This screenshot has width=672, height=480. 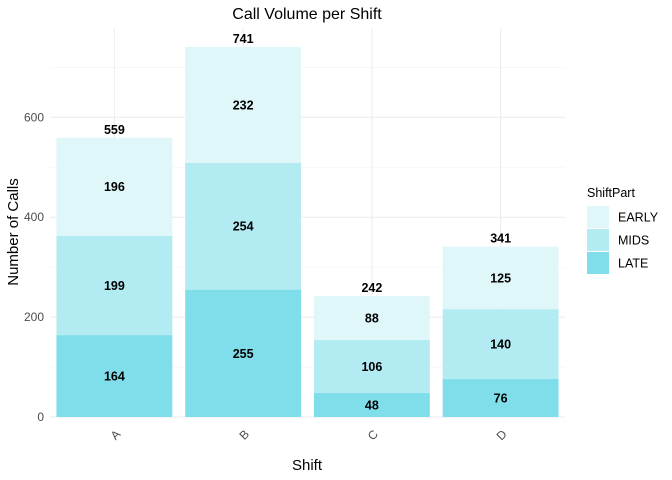 I want to click on segment-label: 196, so click(x=114, y=187).